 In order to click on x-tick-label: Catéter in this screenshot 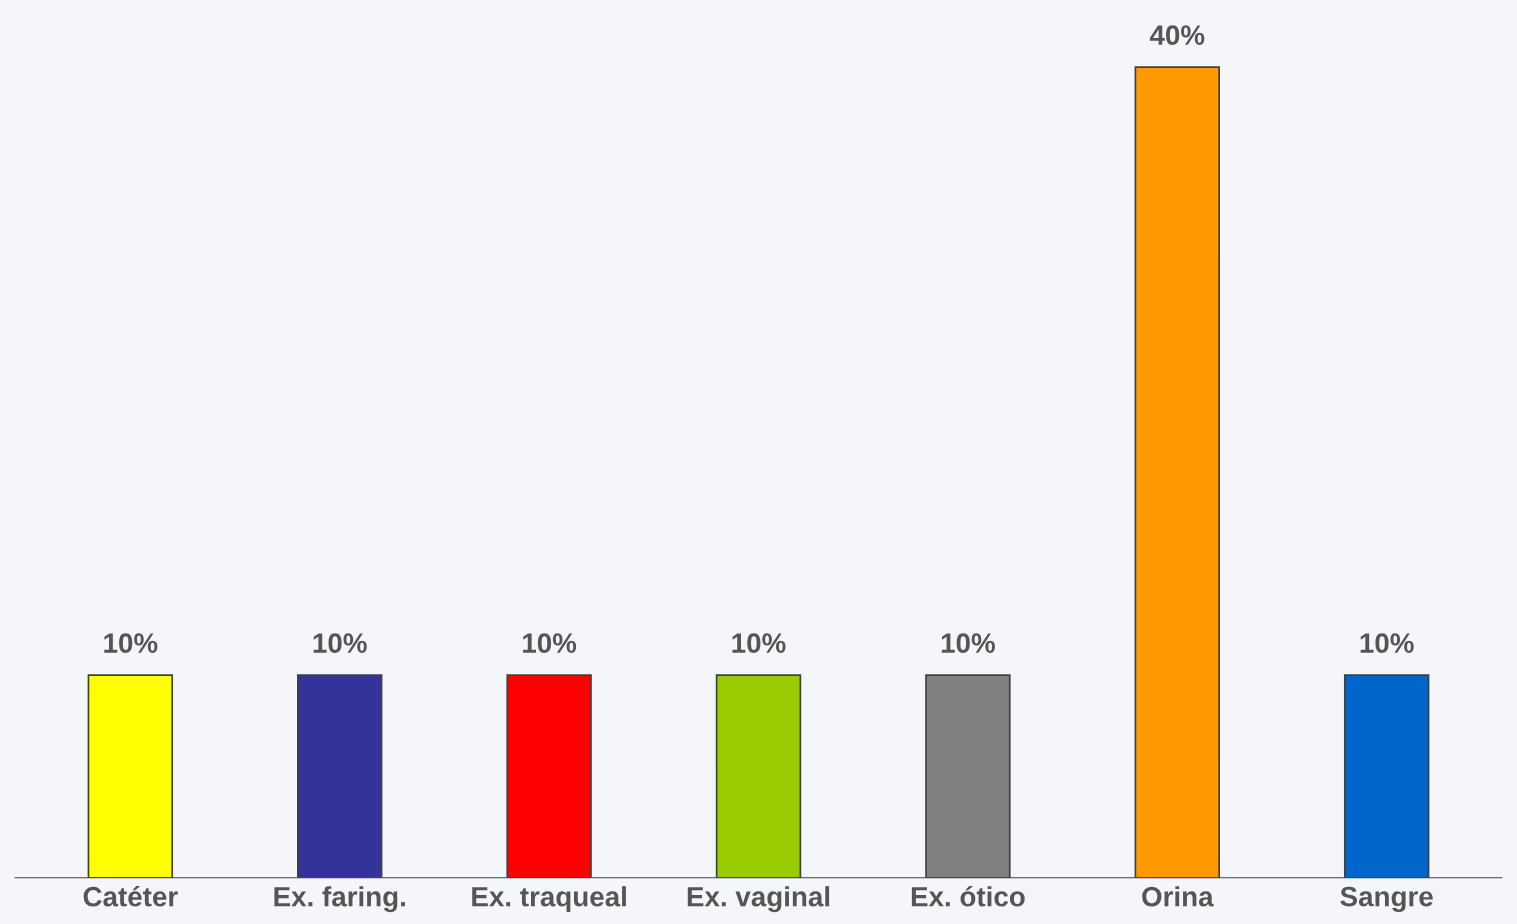, I will do `click(130, 896)`.